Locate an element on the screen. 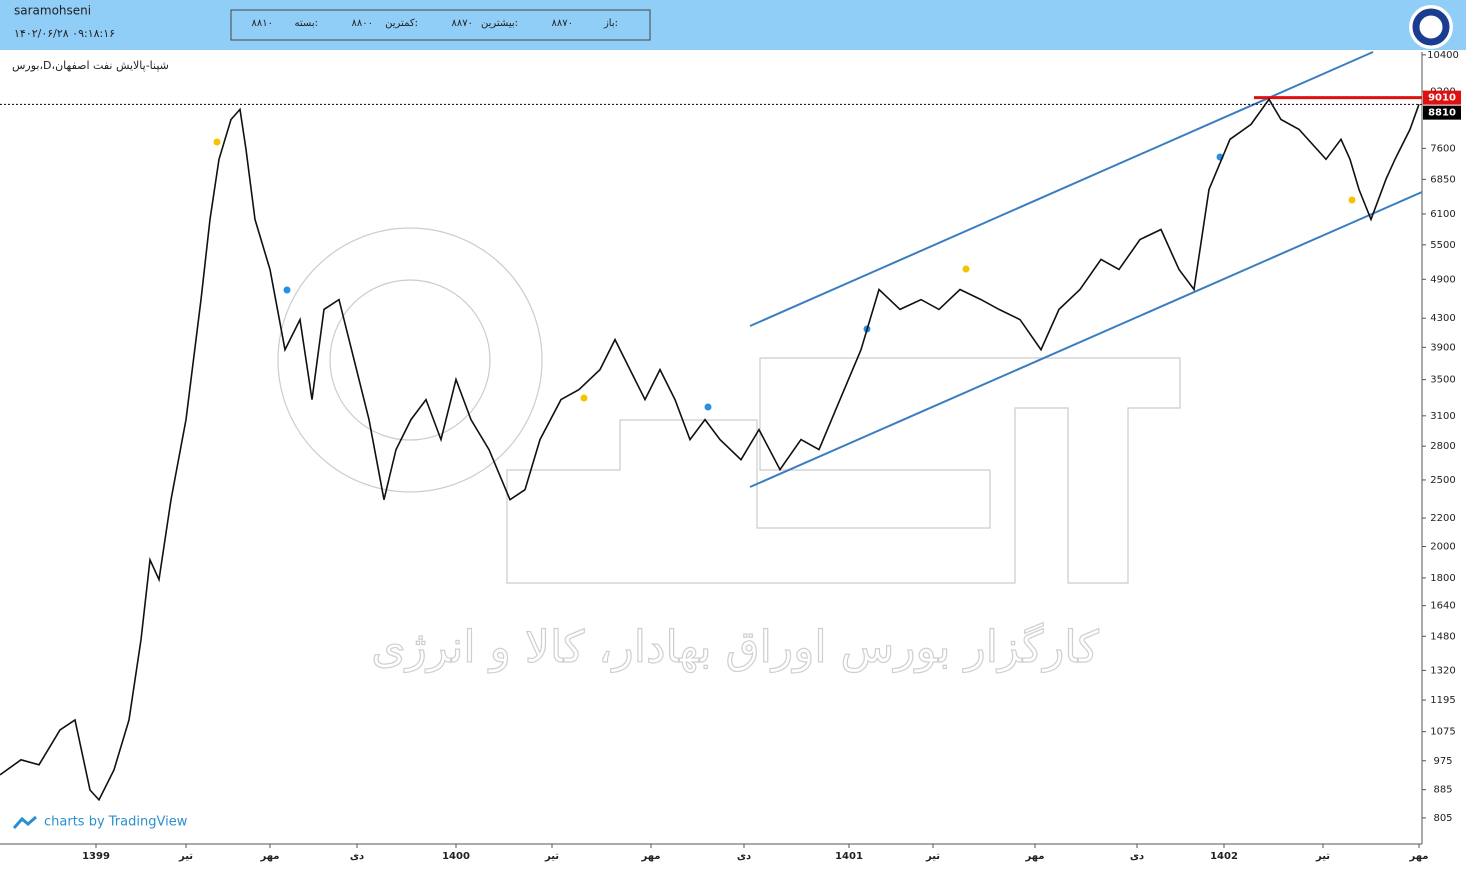 The height and width of the screenshot is (870, 1466). quote-label: کمترین: is located at coordinates (401, 23).